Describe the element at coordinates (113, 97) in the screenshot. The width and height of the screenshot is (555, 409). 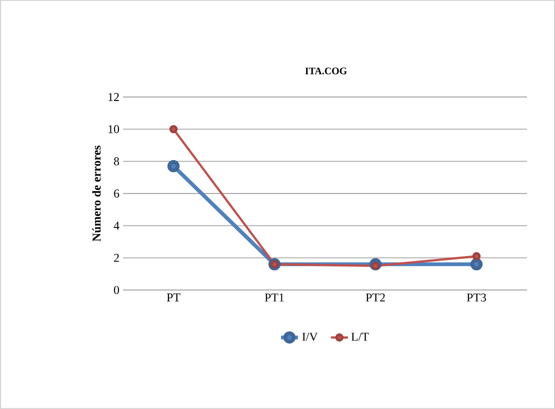
I see `y-tick-label: 12` at that location.